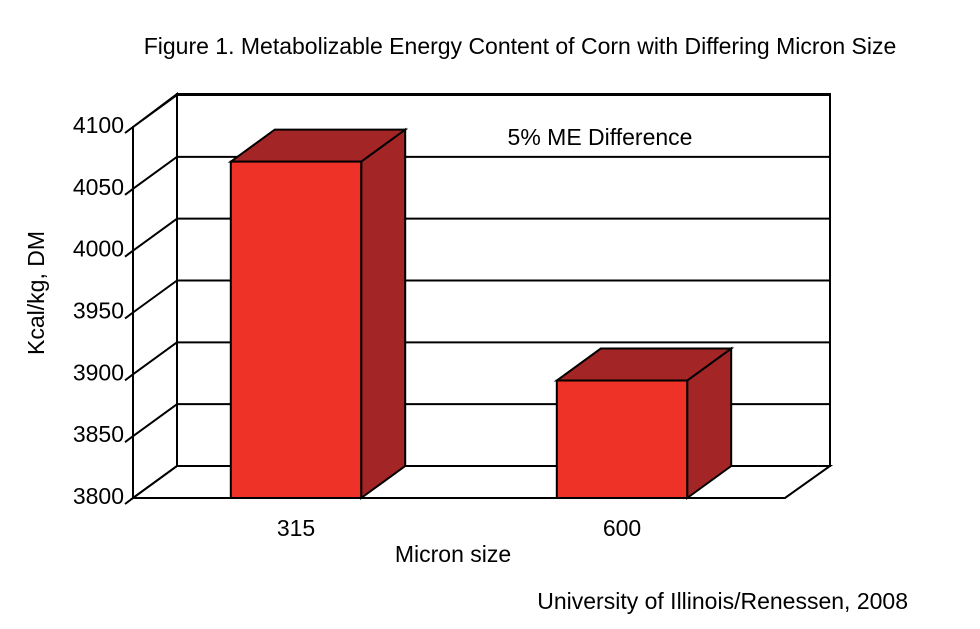 The width and height of the screenshot is (980, 629). I want to click on x-axis-label: Micron size, so click(453, 554).